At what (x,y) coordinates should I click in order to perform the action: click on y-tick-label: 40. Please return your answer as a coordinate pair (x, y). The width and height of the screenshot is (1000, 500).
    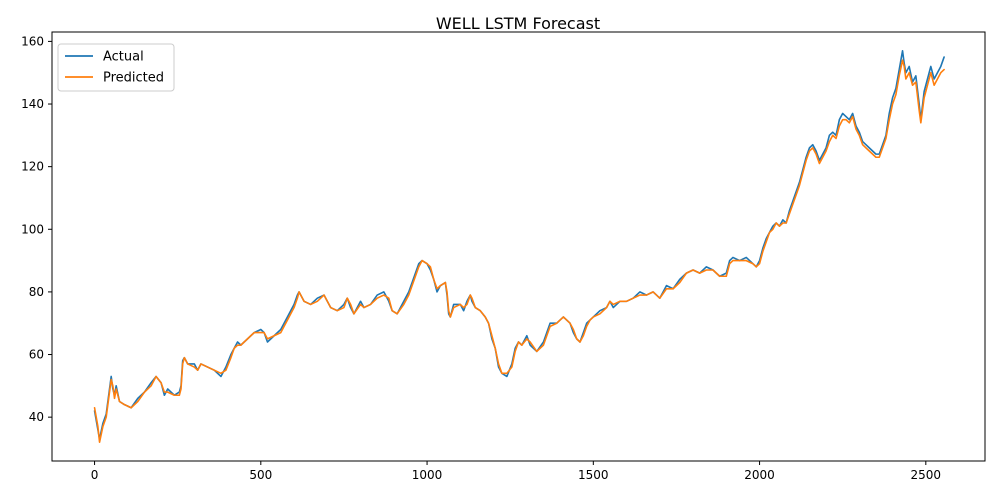
    Looking at the image, I should click on (36, 417).